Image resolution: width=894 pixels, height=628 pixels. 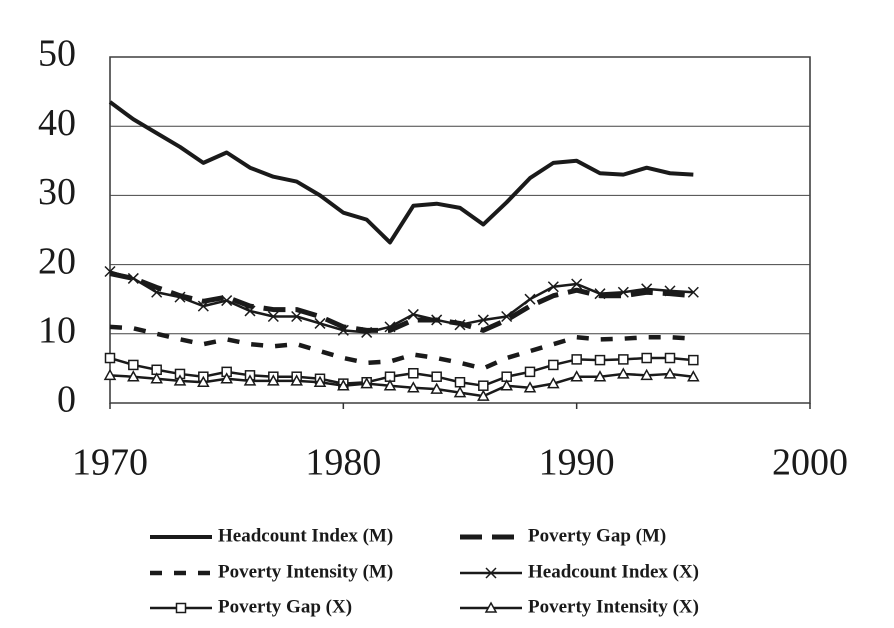 What do you see at coordinates (57, 192) in the screenshot?
I see `y-tick-label: 30` at bounding box center [57, 192].